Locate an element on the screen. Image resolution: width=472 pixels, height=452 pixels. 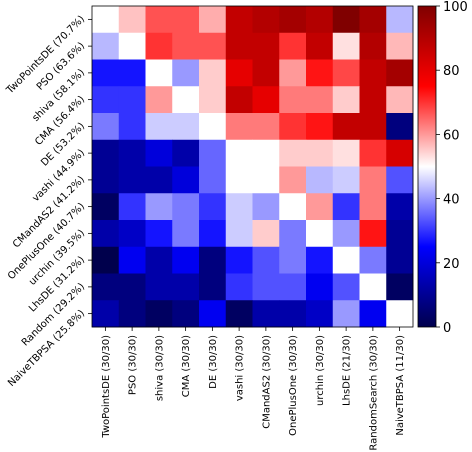
column-label: urchin (30/30) is located at coordinates (320, 370).